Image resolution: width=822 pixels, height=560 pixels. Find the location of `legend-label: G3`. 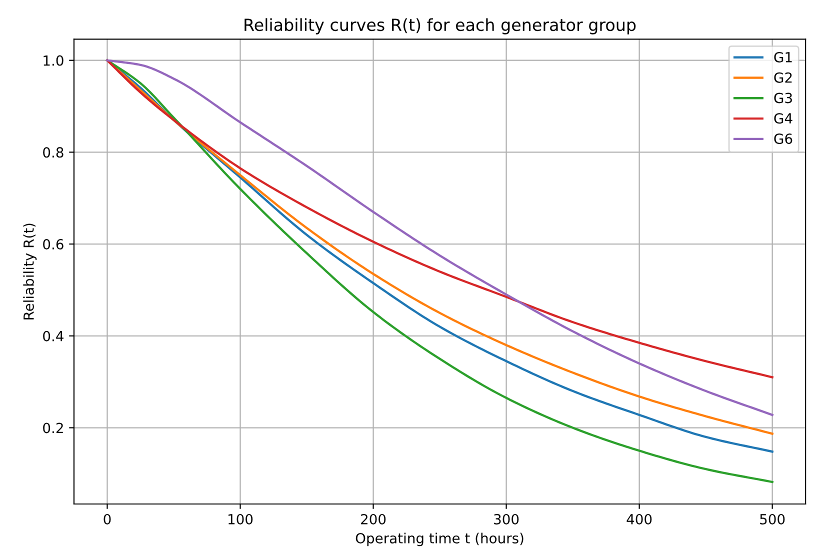

legend-label: G3 is located at coordinates (783, 98).